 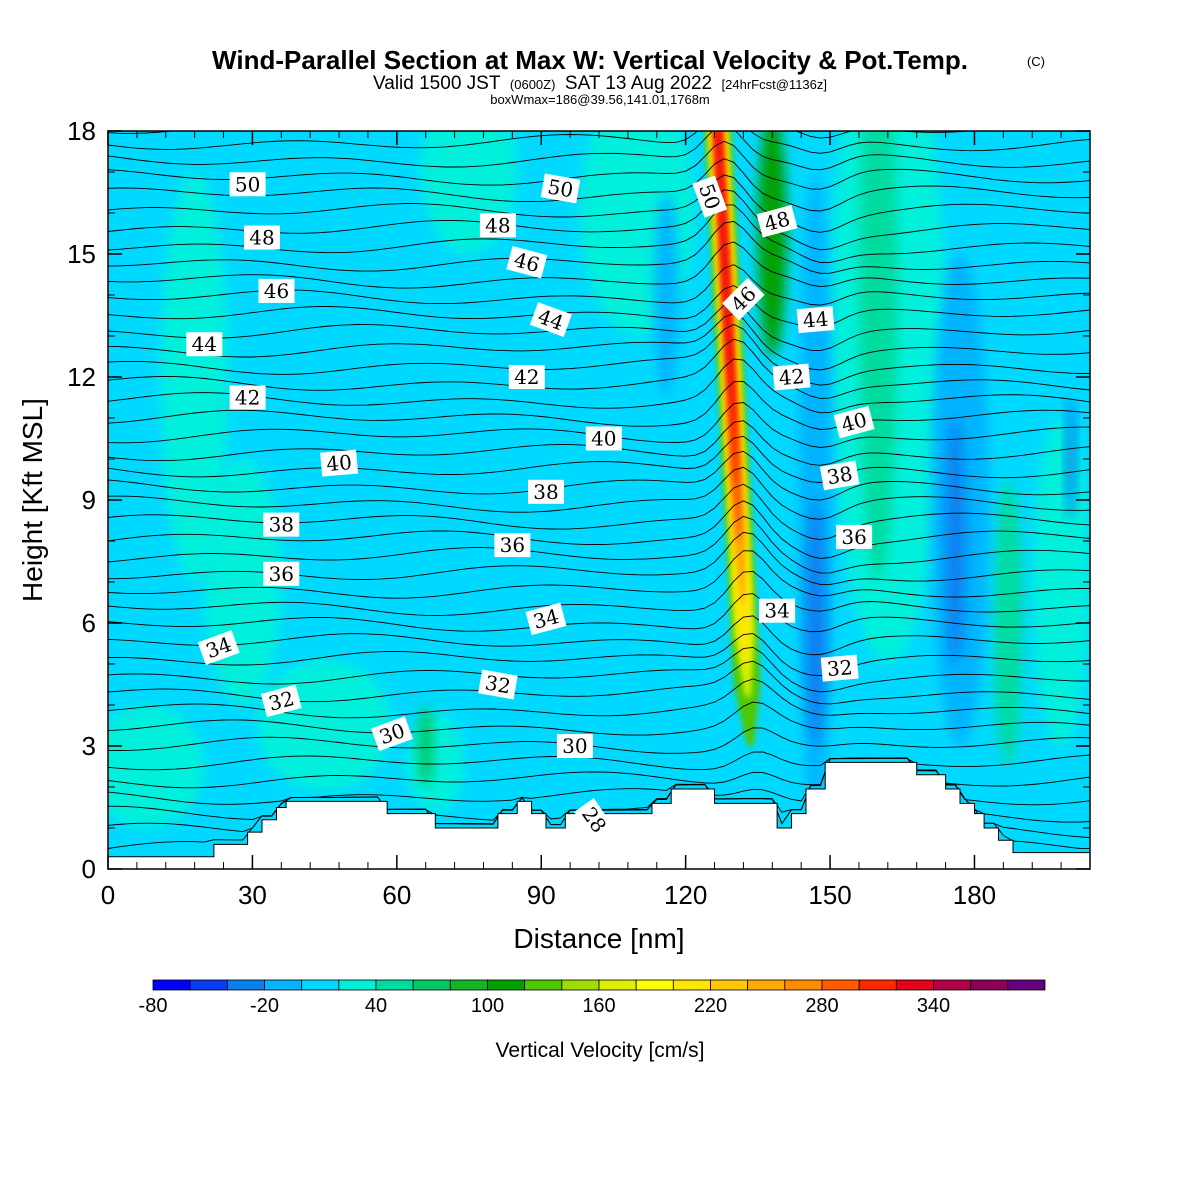 I want to click on theta-contour-label: 36, so click(x=512, y=545).